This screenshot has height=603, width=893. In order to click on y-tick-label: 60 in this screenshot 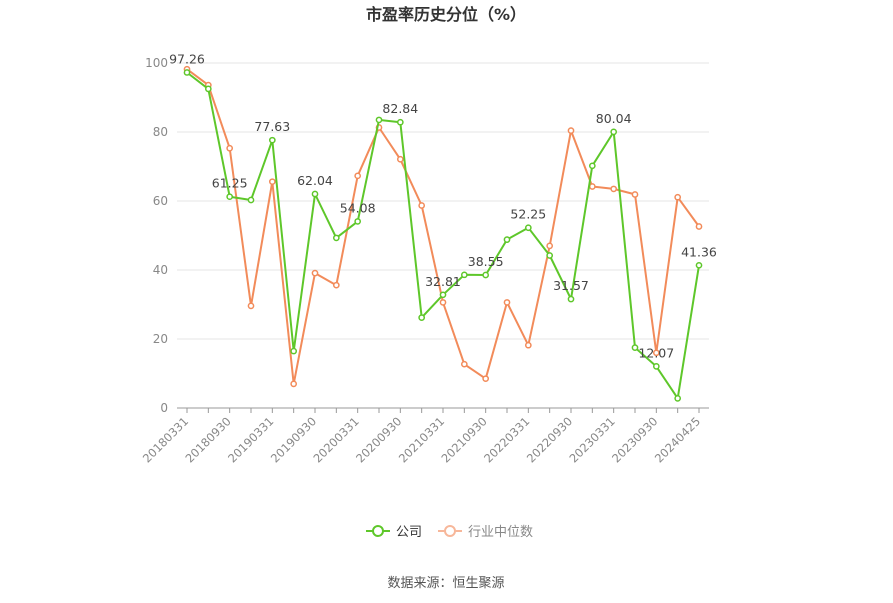, I will do `click(160, 201)`.